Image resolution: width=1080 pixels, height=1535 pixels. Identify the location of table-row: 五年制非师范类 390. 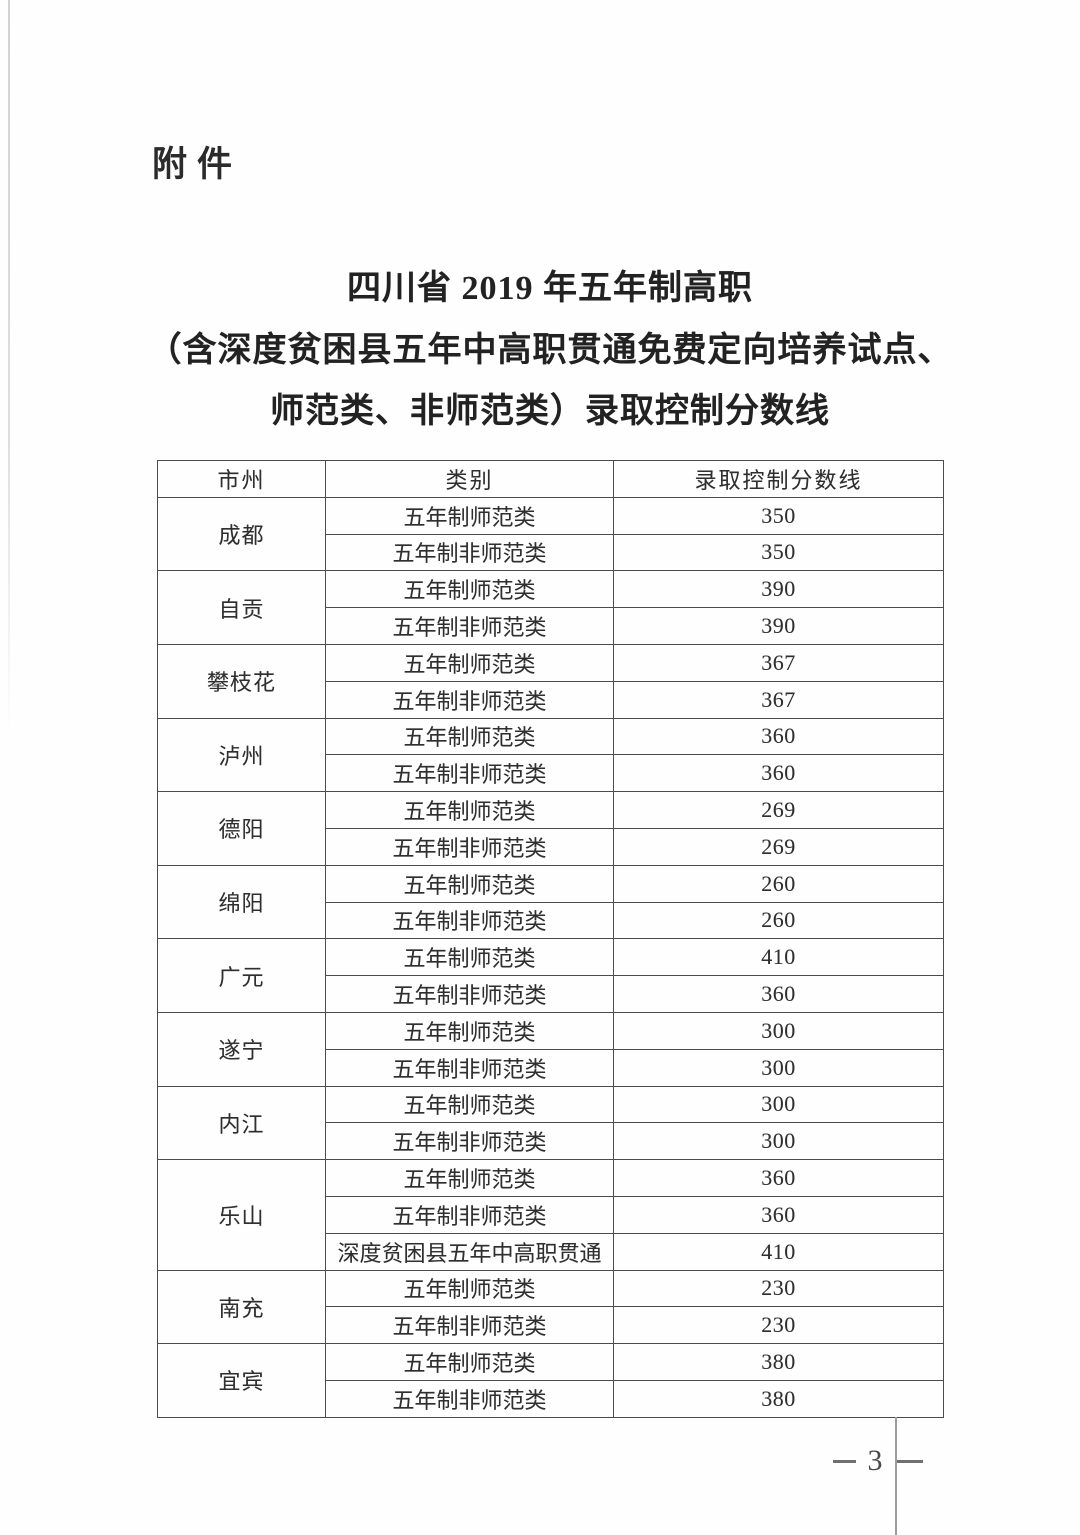
(551, 626).